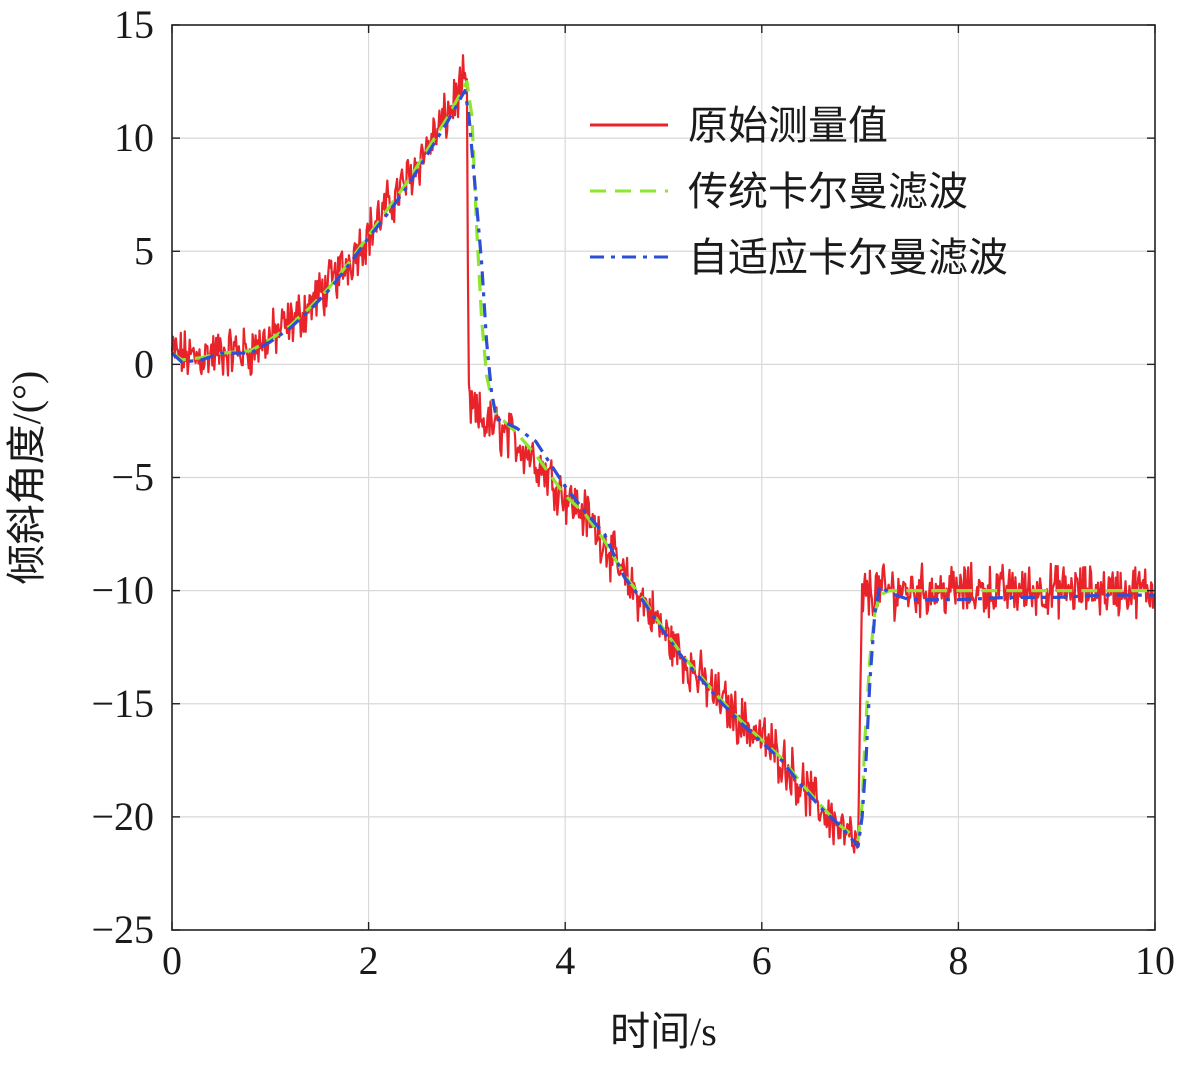  What do you see at coordinates (26, 478) in the screenshot?
I see `y-axis-label: 倾斜角度/(°)` at bounding box center [26, 478].